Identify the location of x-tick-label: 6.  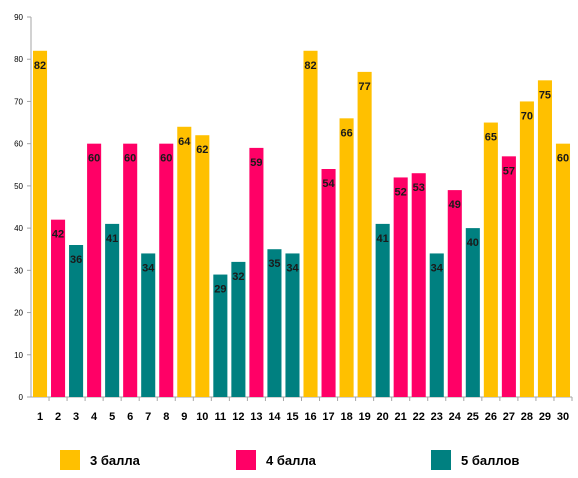
(130, 417).